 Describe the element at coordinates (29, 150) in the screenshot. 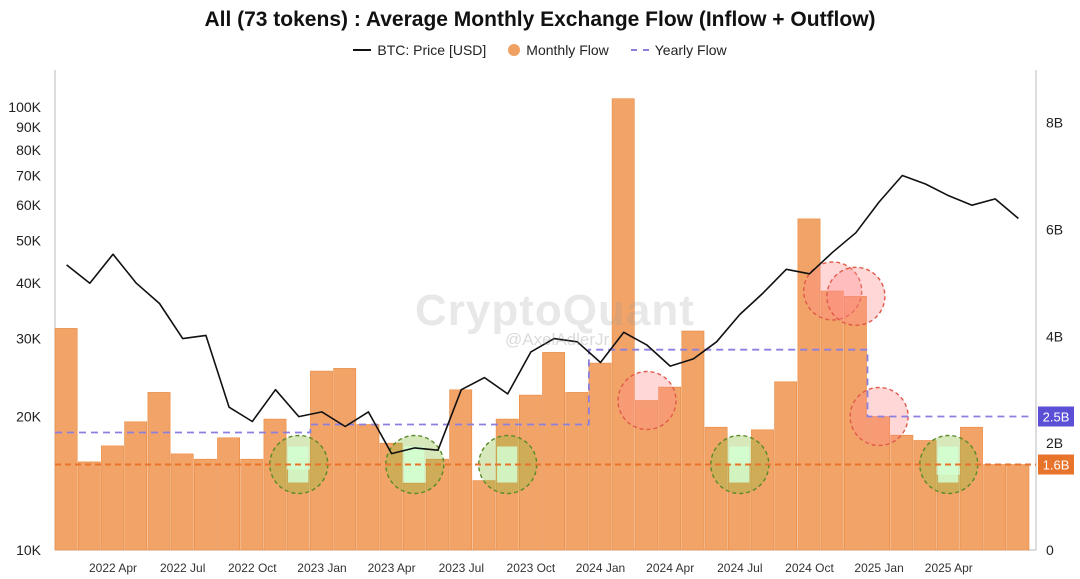

I see `left-tick-label-80K: 80K` at that location.